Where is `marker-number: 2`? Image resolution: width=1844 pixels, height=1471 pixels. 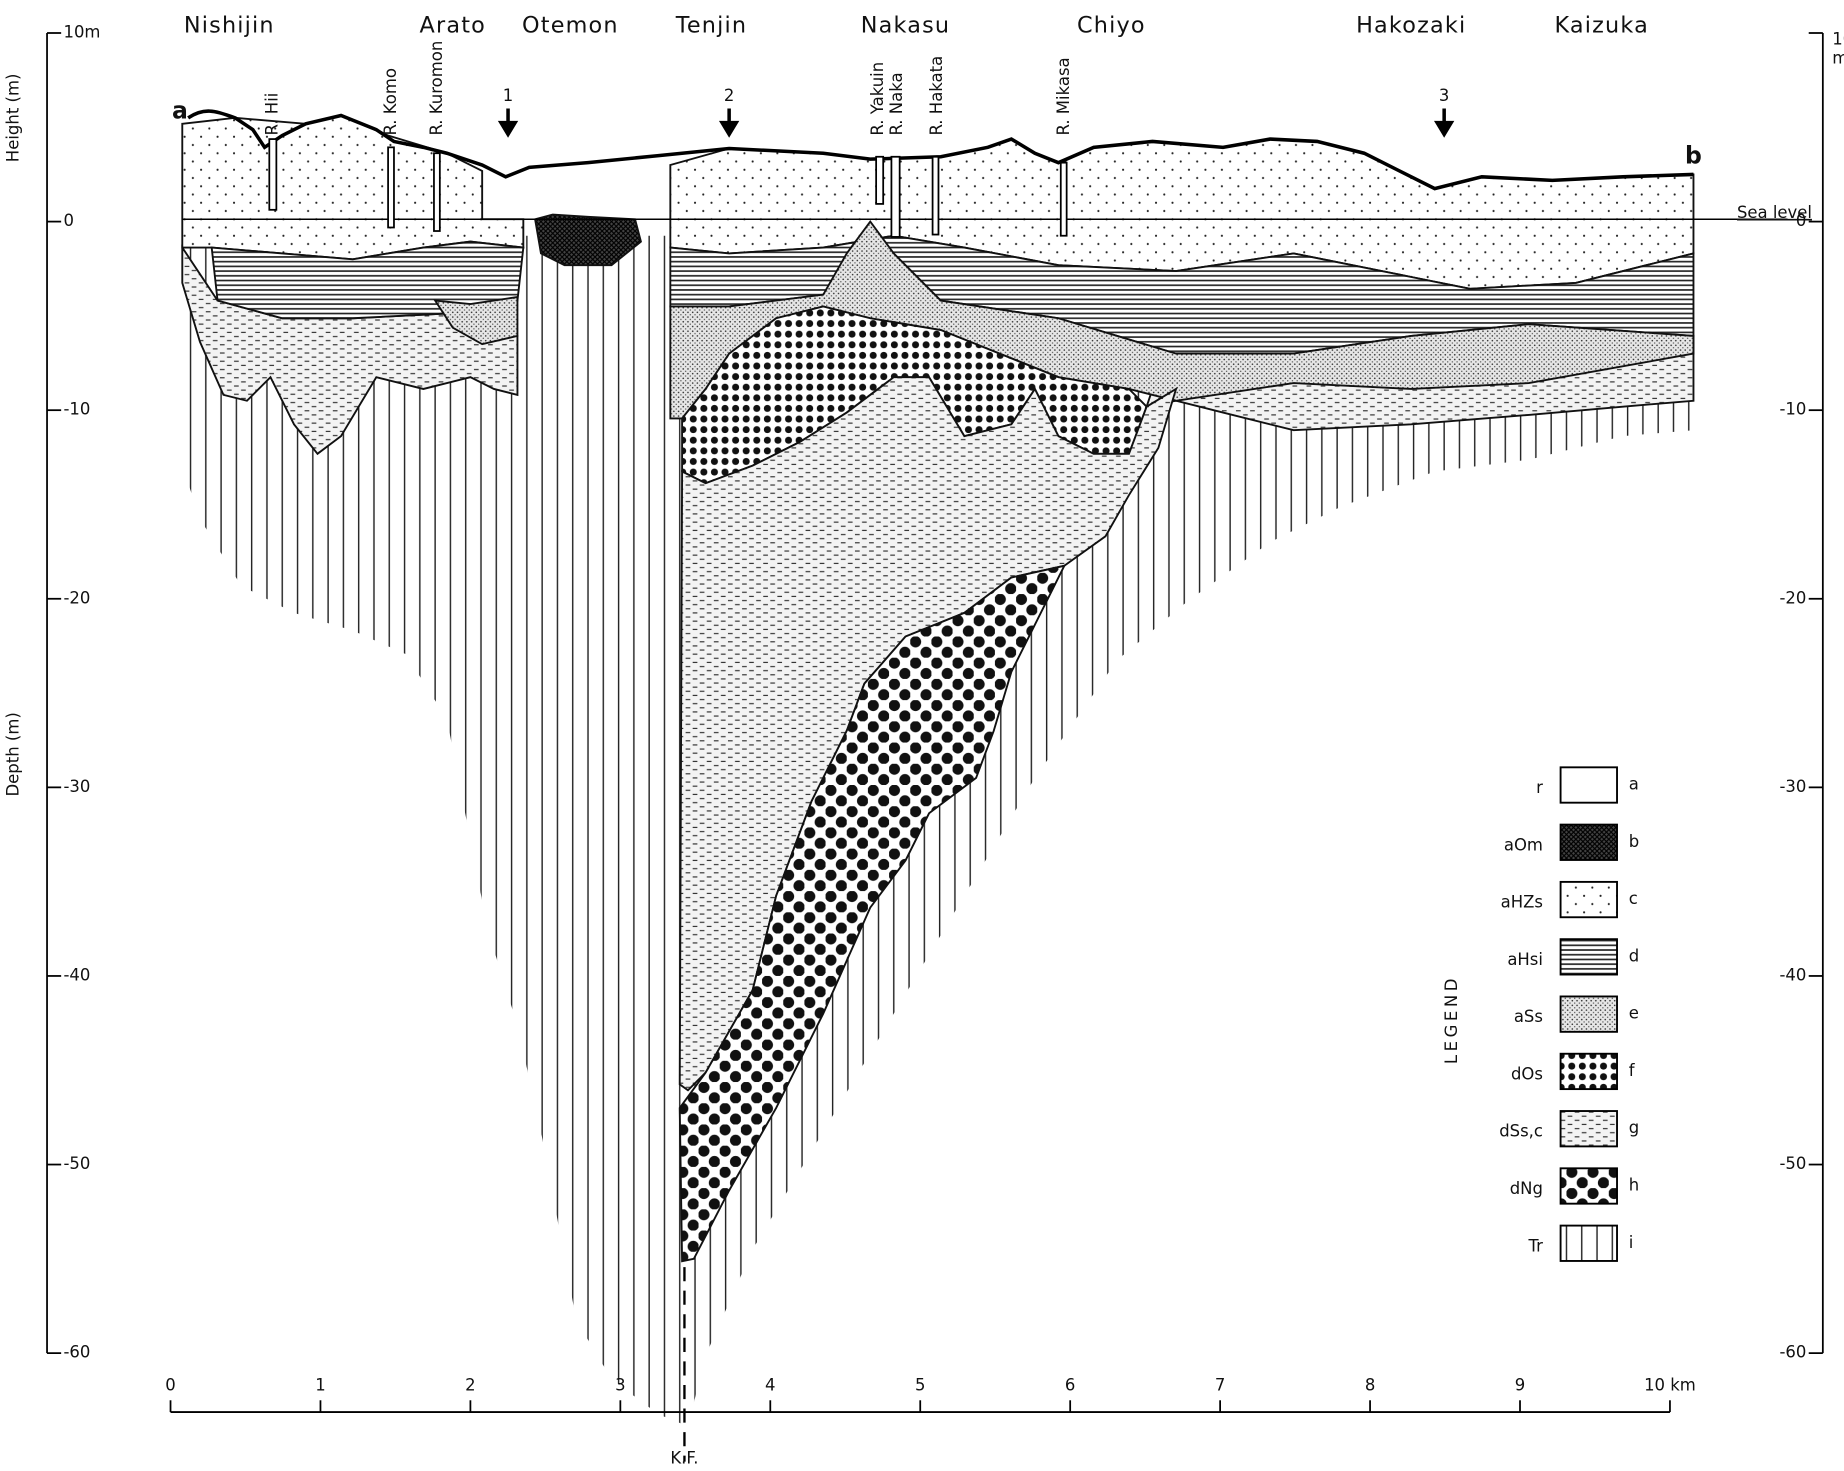 marker-number: 2 is located at coordinates (729, 95).